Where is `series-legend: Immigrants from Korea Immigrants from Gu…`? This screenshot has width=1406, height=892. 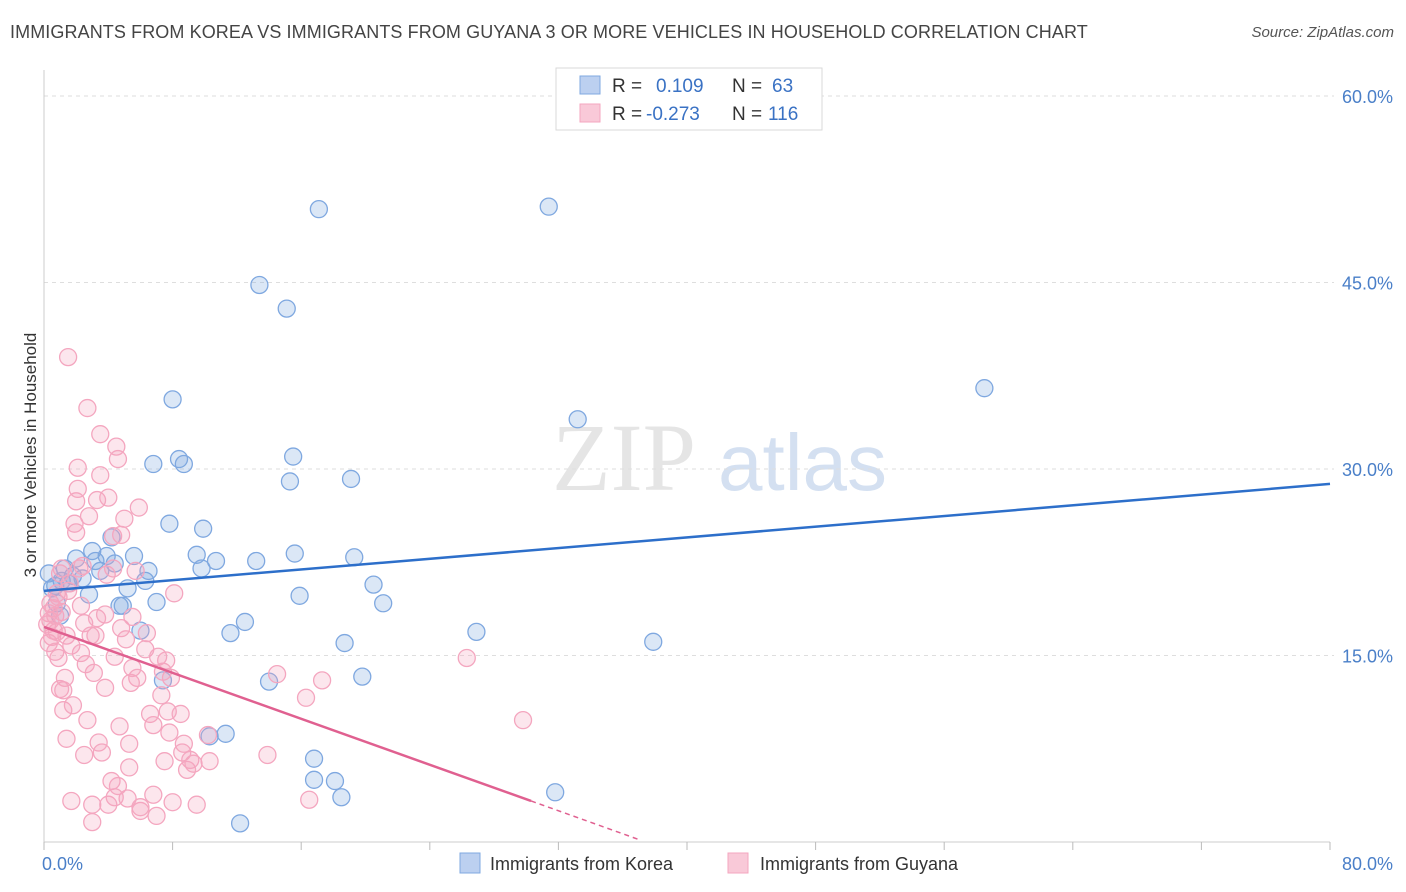
series-legend: Immigrants from Korea Immigrants from Gu… is located at coordinates (709, 863).